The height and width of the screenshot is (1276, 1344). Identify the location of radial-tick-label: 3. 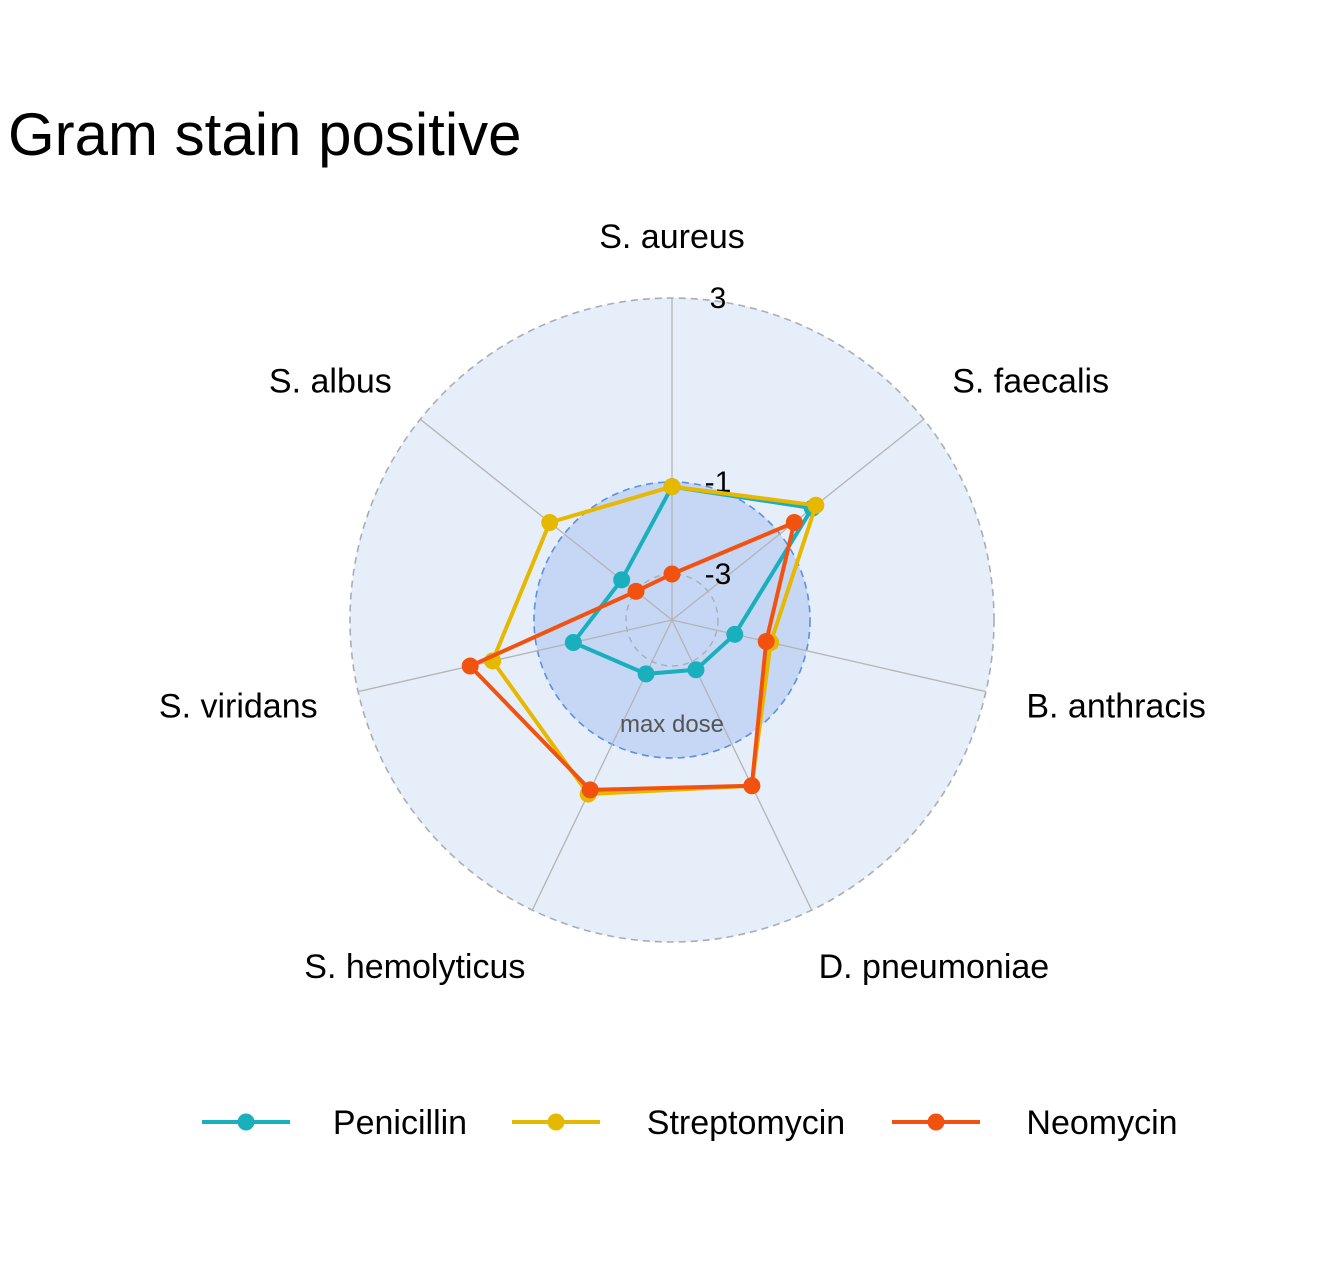
(718, 298).